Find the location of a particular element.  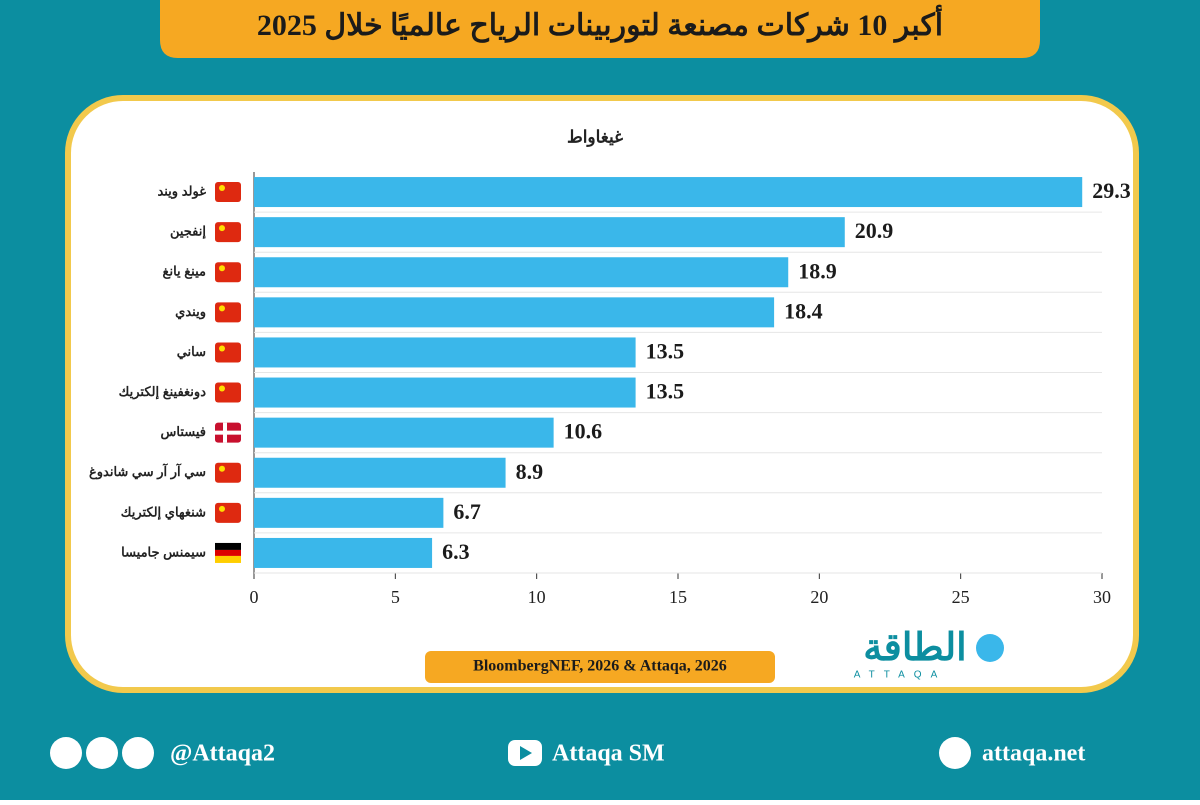

category-label: دونغفينغ إلكتريك is located at coordinates (163, 392).